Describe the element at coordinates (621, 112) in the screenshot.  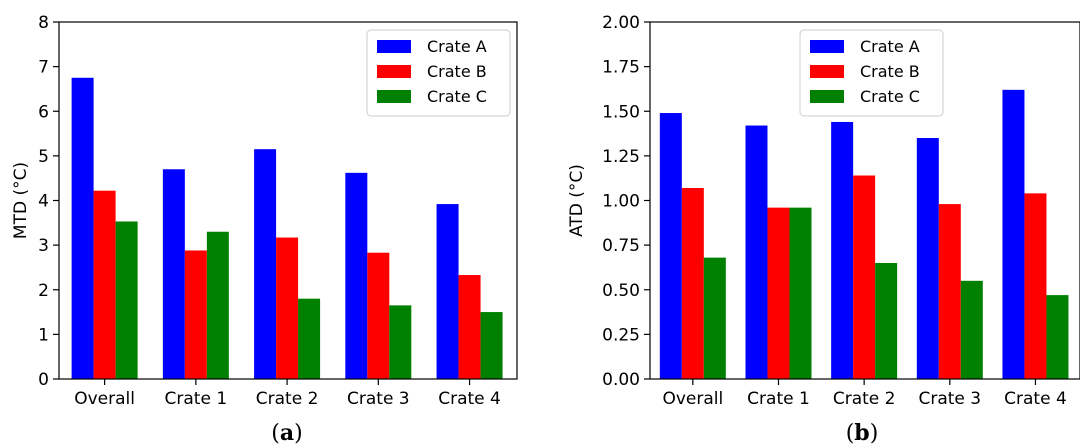
I see `y-tick-label: 1.50` at that location.